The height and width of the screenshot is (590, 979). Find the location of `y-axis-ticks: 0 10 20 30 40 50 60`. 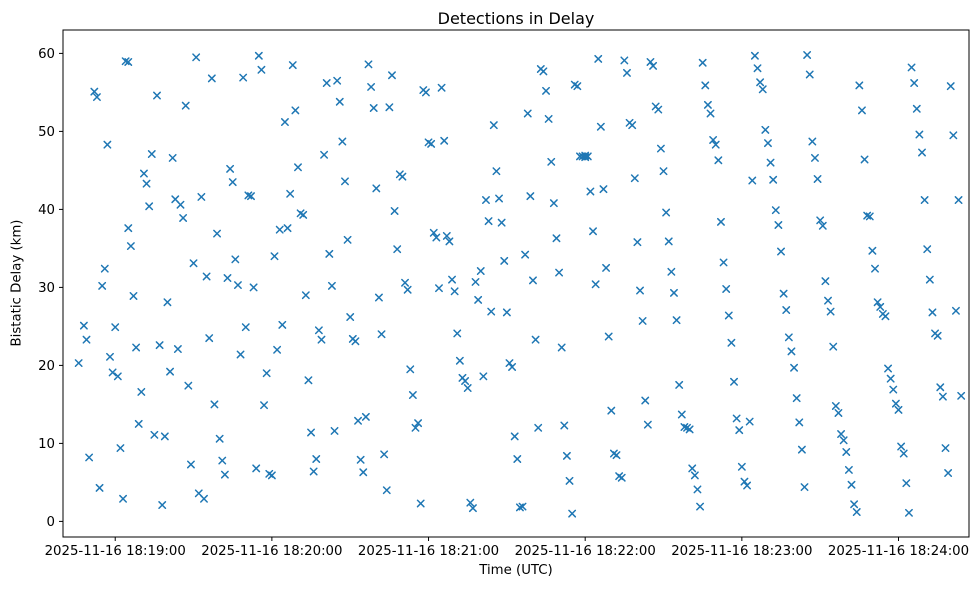

y-axis-ticks: 0 10 20 30 40 50 60 is located at coordinates (50, 288).